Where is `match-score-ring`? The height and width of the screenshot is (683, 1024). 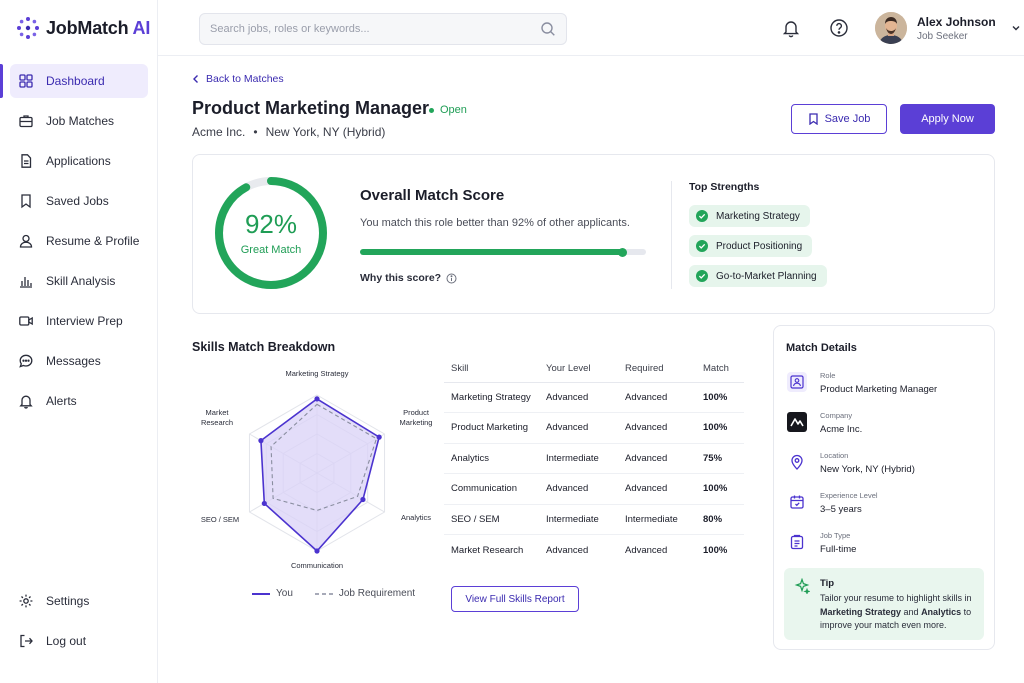 match-score-ring is located at coordinates (271, 233).